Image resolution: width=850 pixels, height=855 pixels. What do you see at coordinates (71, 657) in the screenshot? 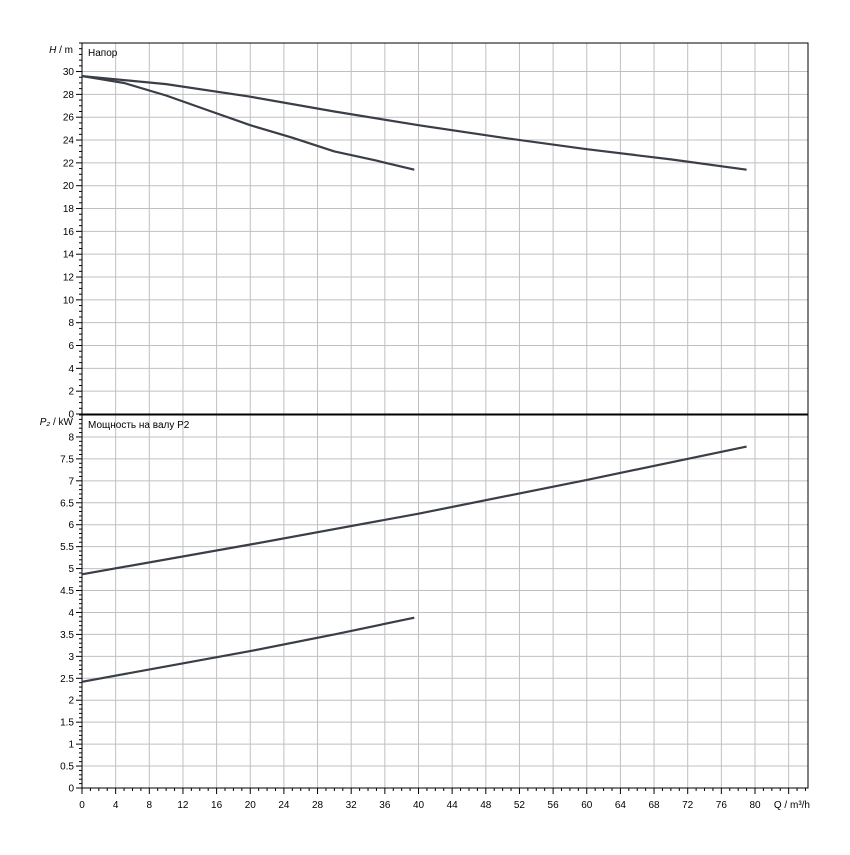
I see `y-tick-label: 3` at bounding box center [71, 657].